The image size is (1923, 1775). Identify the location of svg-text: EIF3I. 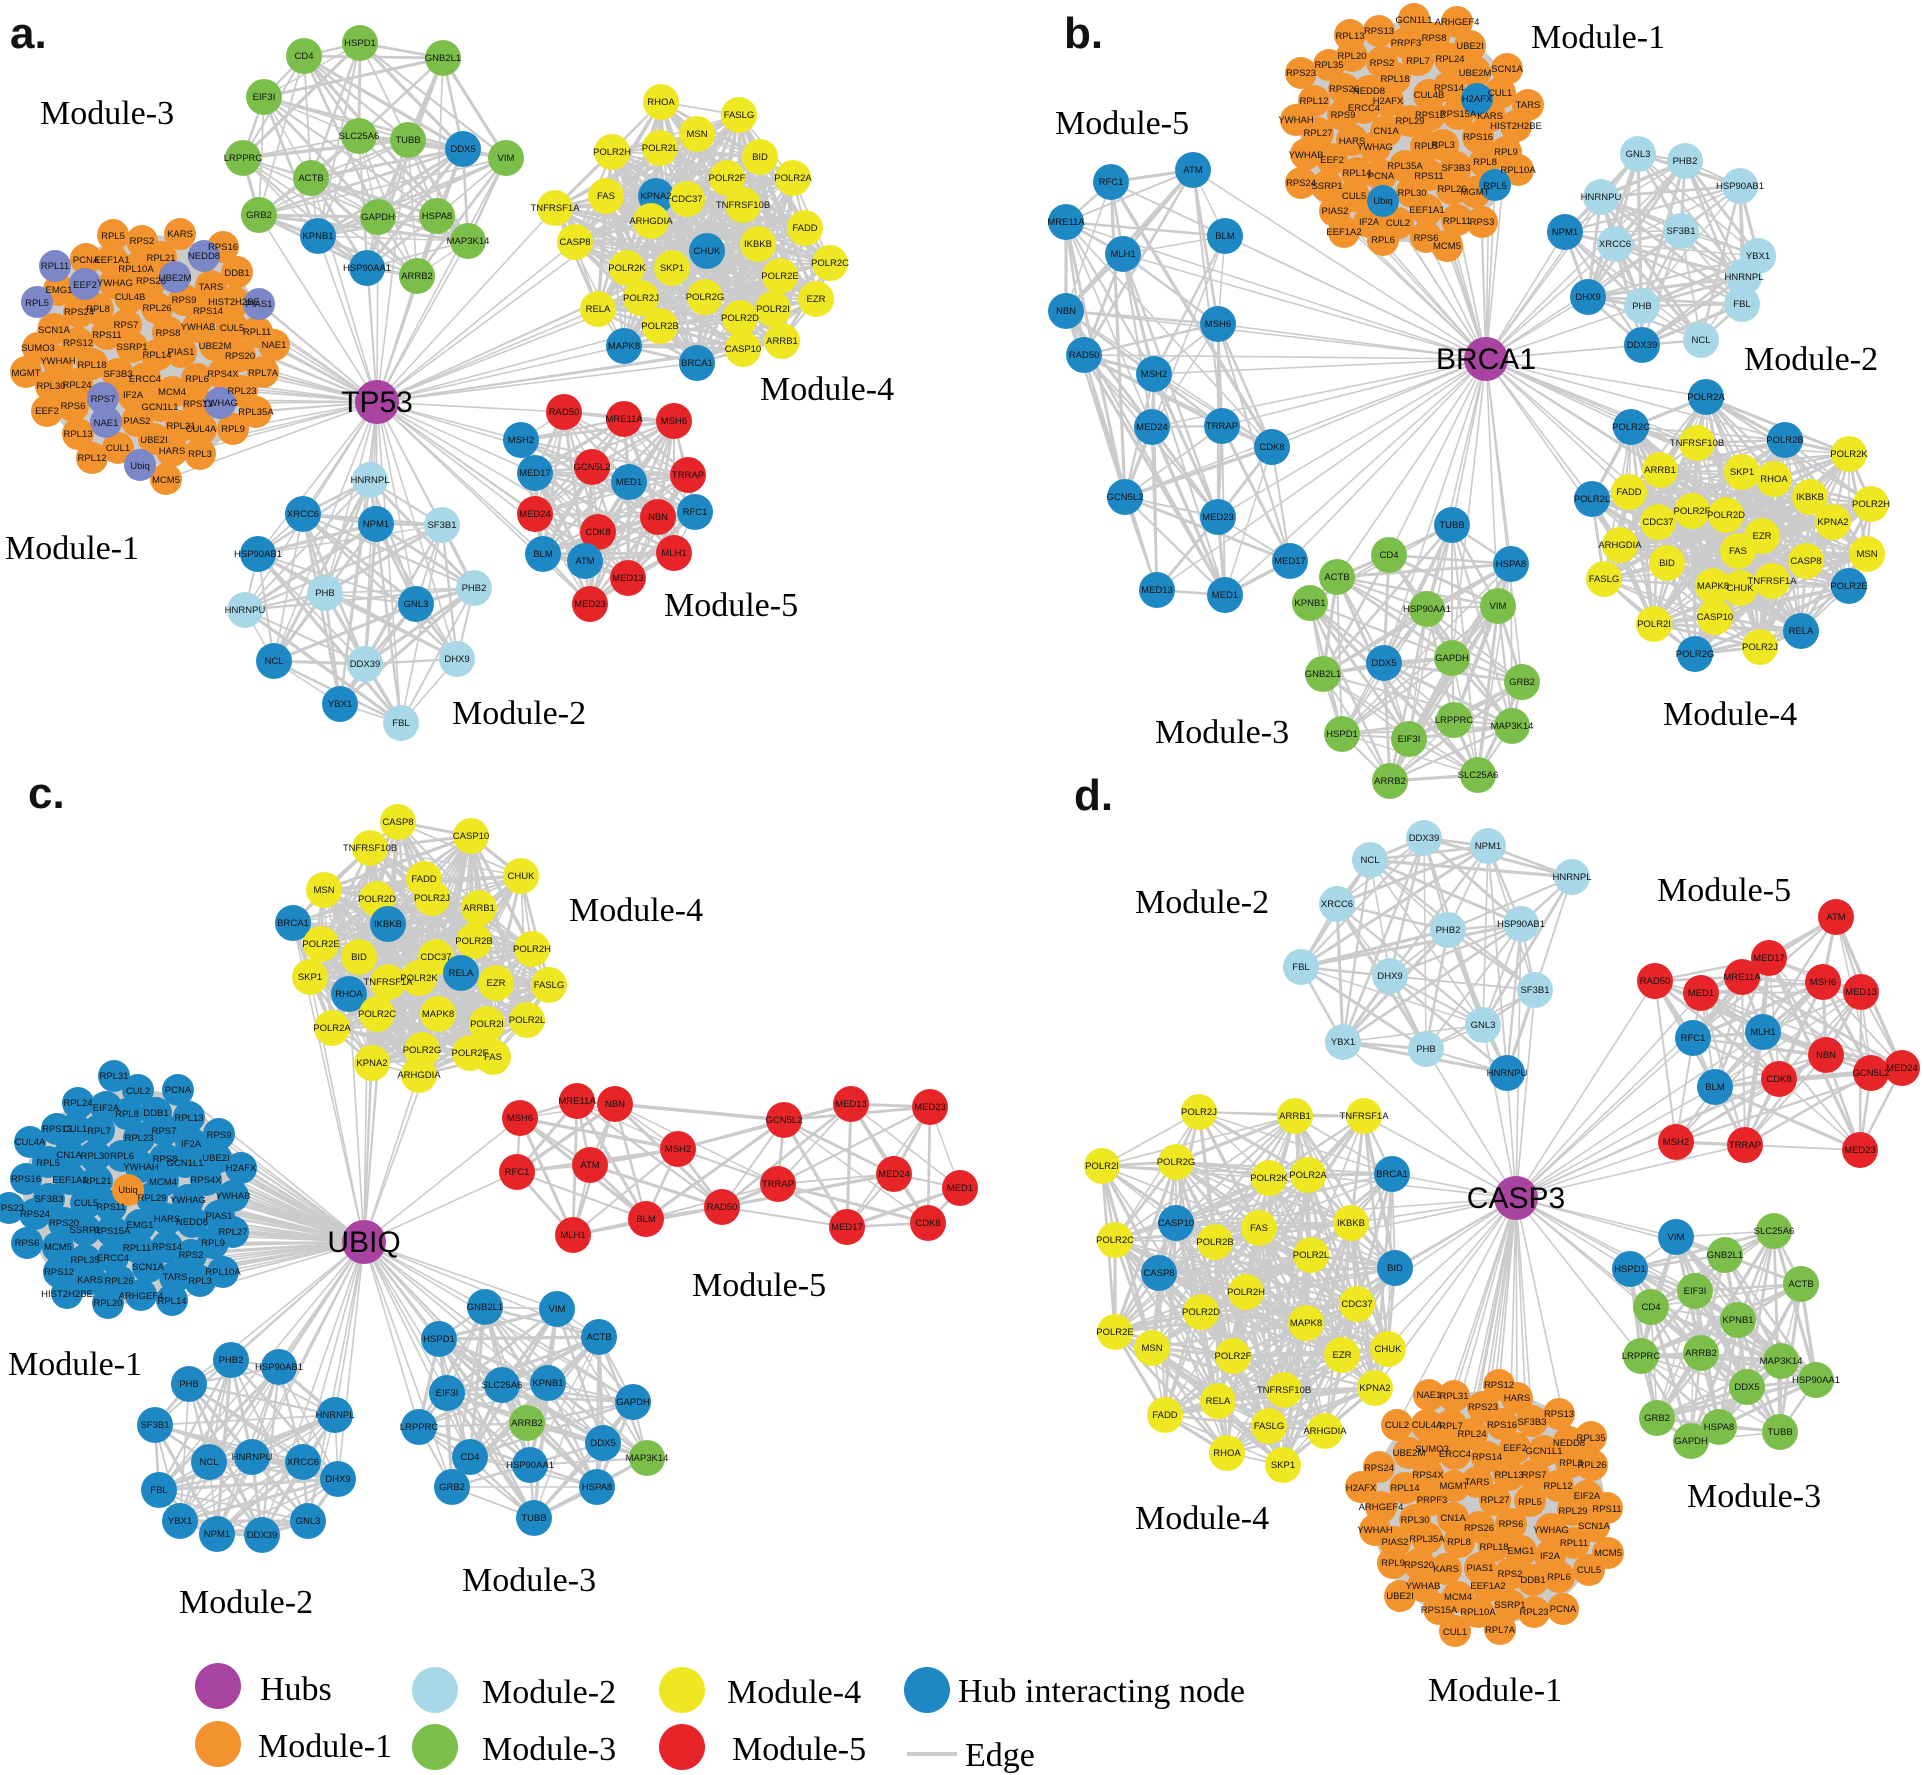
(1695, 1291).